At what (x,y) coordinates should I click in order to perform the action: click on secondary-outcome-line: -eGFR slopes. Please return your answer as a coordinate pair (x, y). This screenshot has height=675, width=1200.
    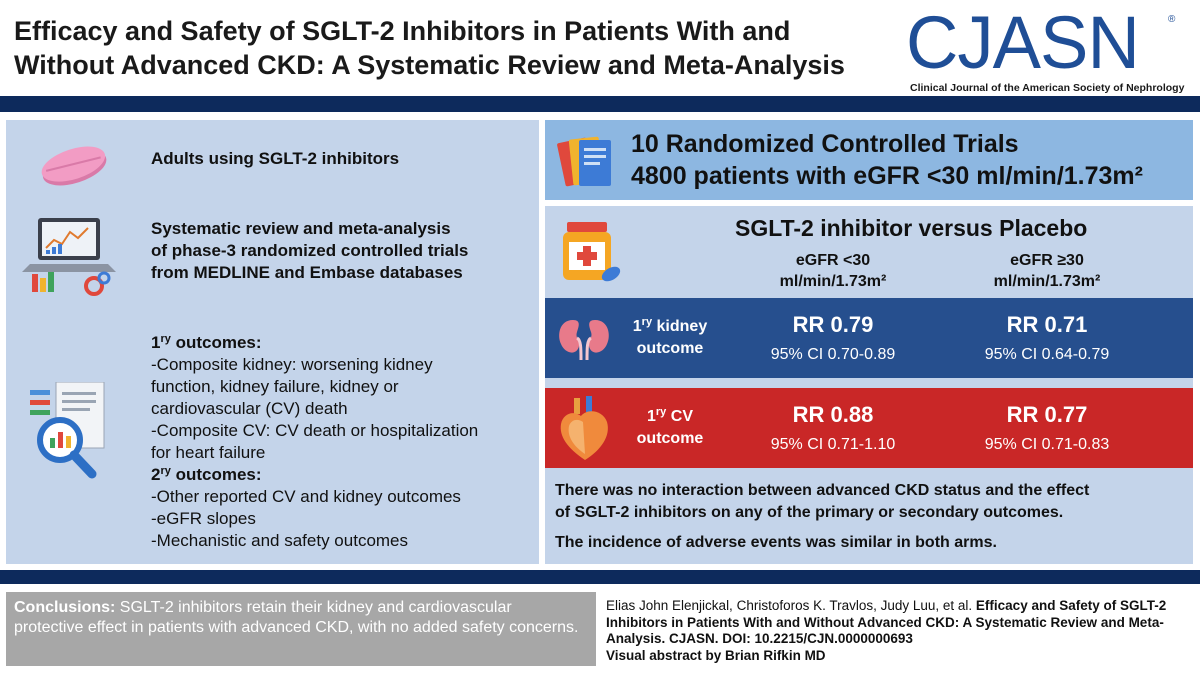
    Looking at the image, I should click on (203, 518).